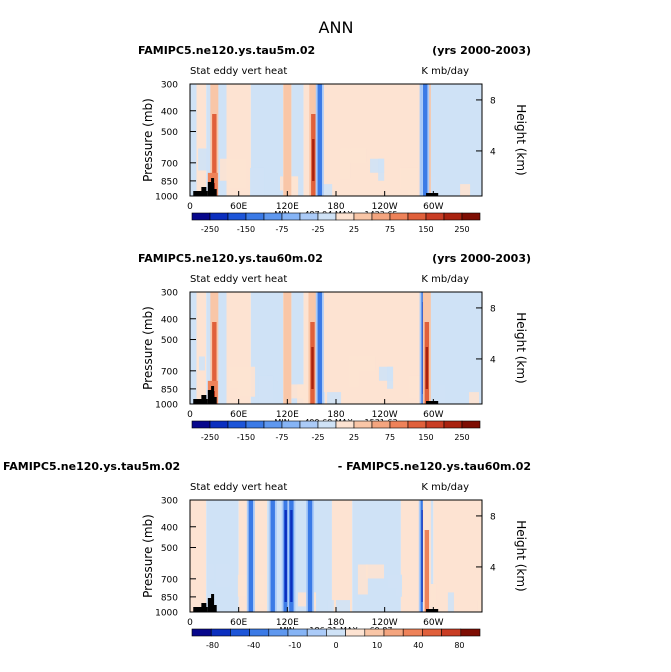 This screenshot has height=672, width=671. I want to click on colorbar-label: -150, so click(246, 437).